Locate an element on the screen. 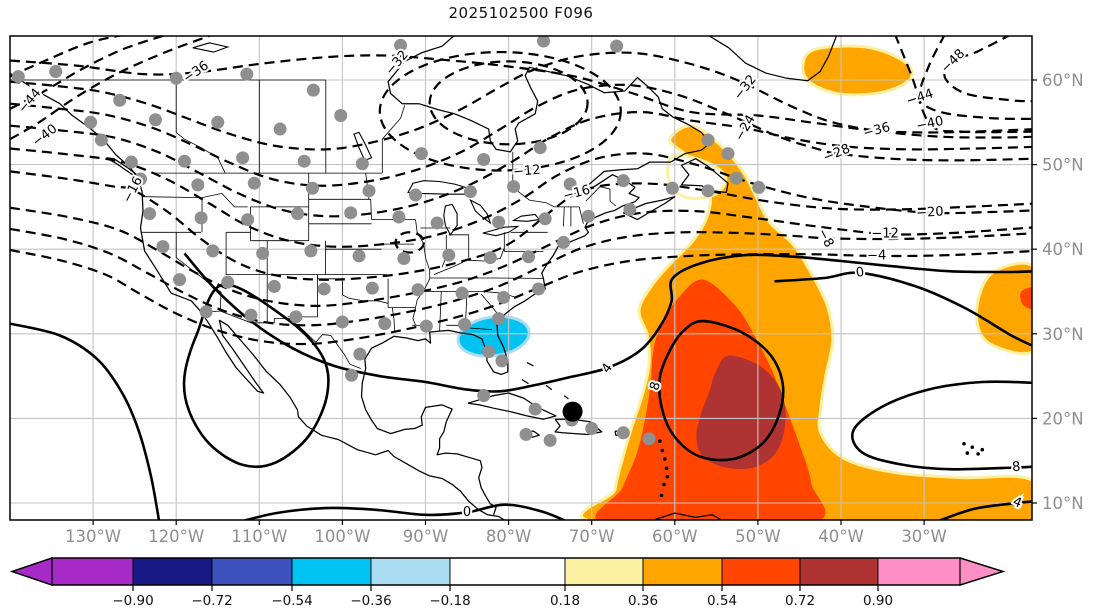 This screenshot has width=1105, height=615. colorbar-tick-label: 0.72 is located at coordinates (800, 601).